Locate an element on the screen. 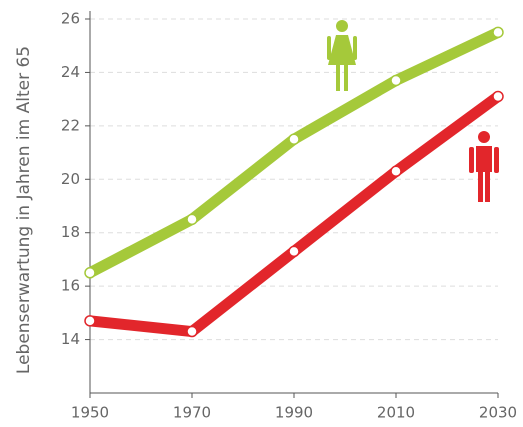 The height and width of the screenshot is (427, 523). y-tick-label: 20 is located at coordinates (70, 179).